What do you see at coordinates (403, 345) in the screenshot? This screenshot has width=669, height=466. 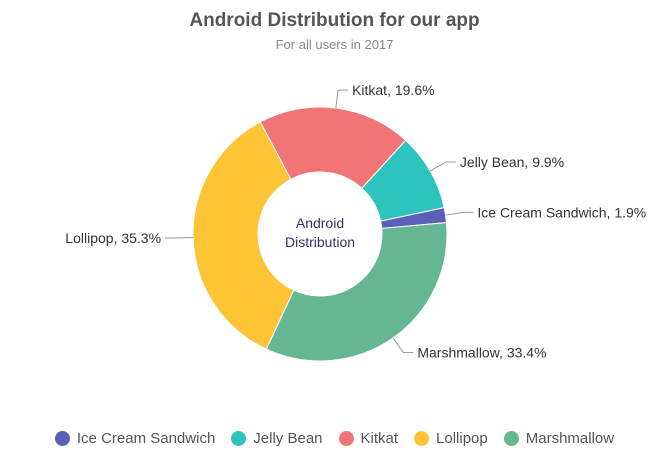 I see `leader-marshmallow` at bounding box center [403, 345].